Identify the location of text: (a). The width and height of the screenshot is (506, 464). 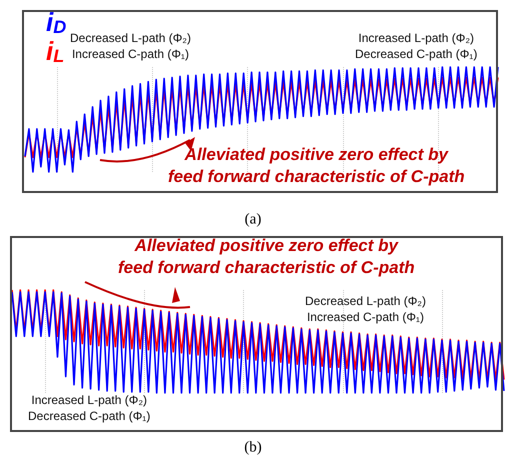
(253, 220).